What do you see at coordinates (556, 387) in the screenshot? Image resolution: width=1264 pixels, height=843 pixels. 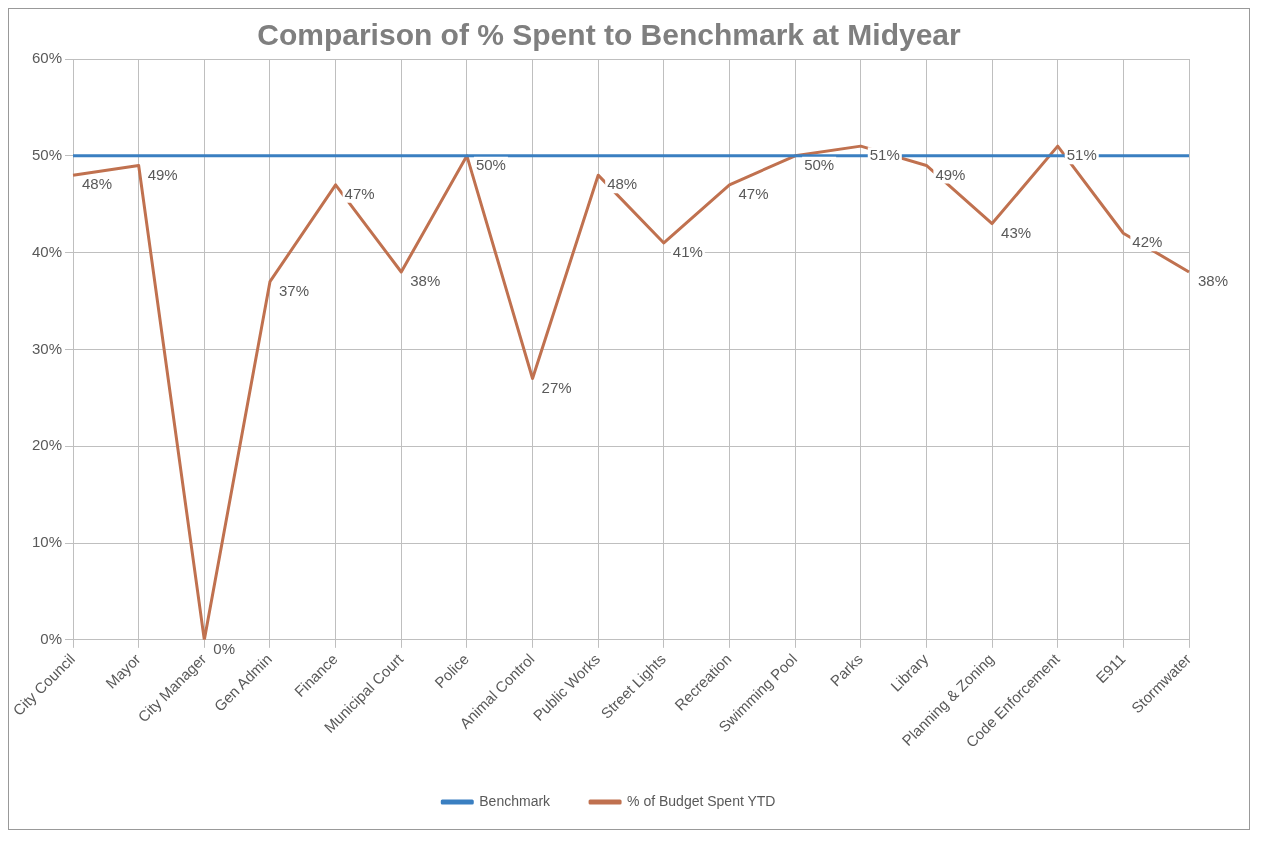 I see `data-label: 27%` at bounding box center [556, 387].